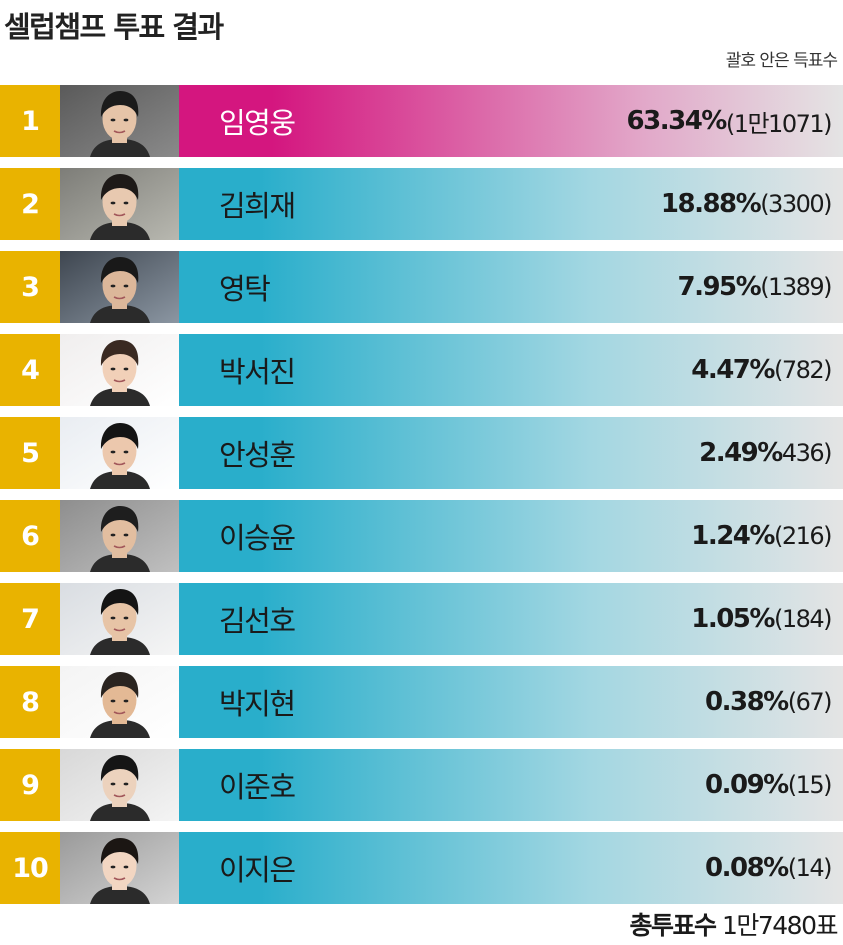 The height and width of the screenshot is (945, 843). I want to click on rank-badge: 6, so click(30, 536).